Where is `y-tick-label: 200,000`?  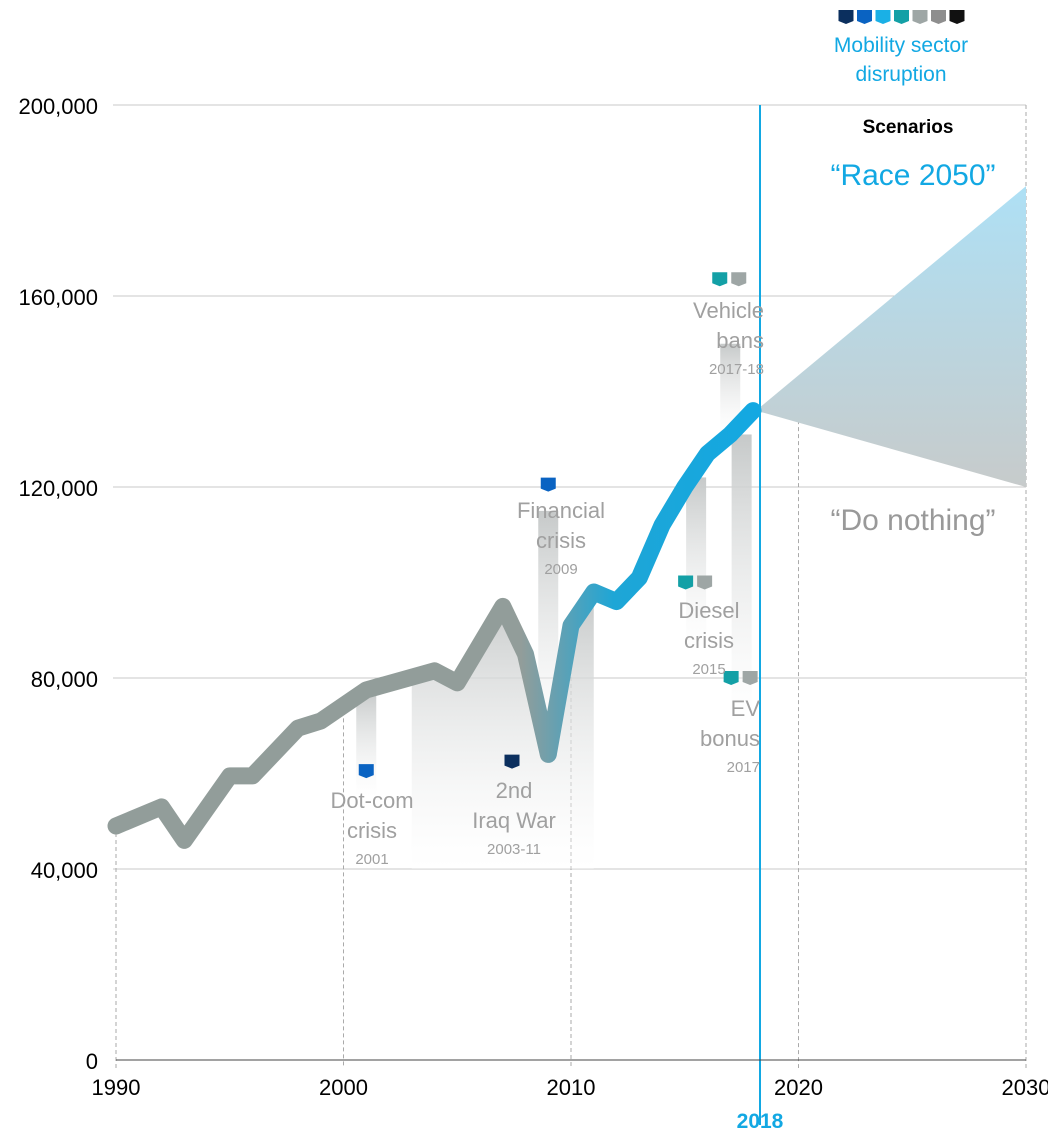 y-tick-label: 200,000 is located at coordinates (58, 106).